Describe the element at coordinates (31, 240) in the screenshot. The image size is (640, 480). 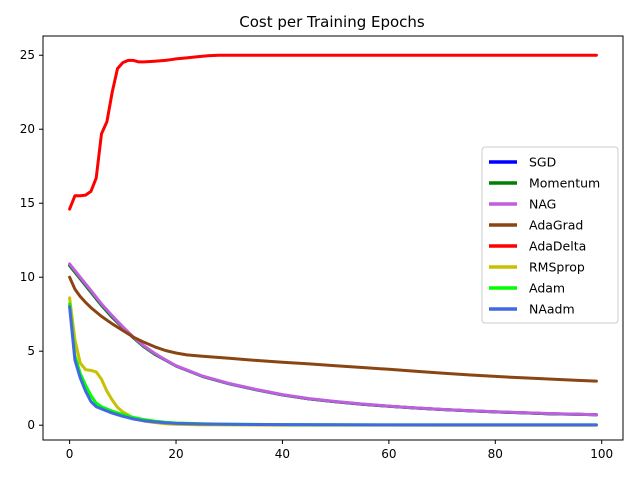
I see `y-axis: 0 5 10 15 20 25` at that location.